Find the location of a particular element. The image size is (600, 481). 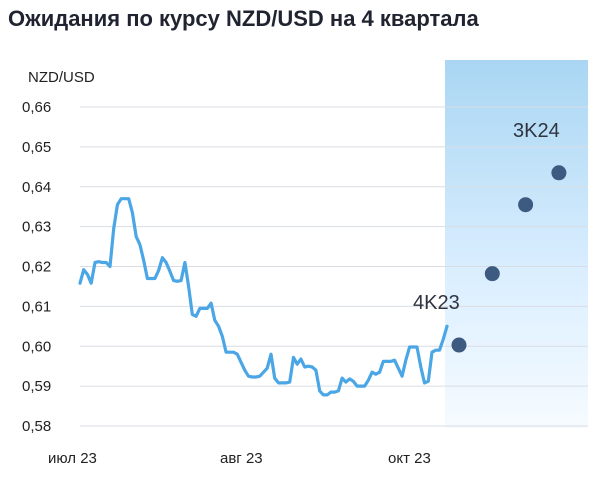

y-tick-label: 0,66 is located at coordinates (36, 107).